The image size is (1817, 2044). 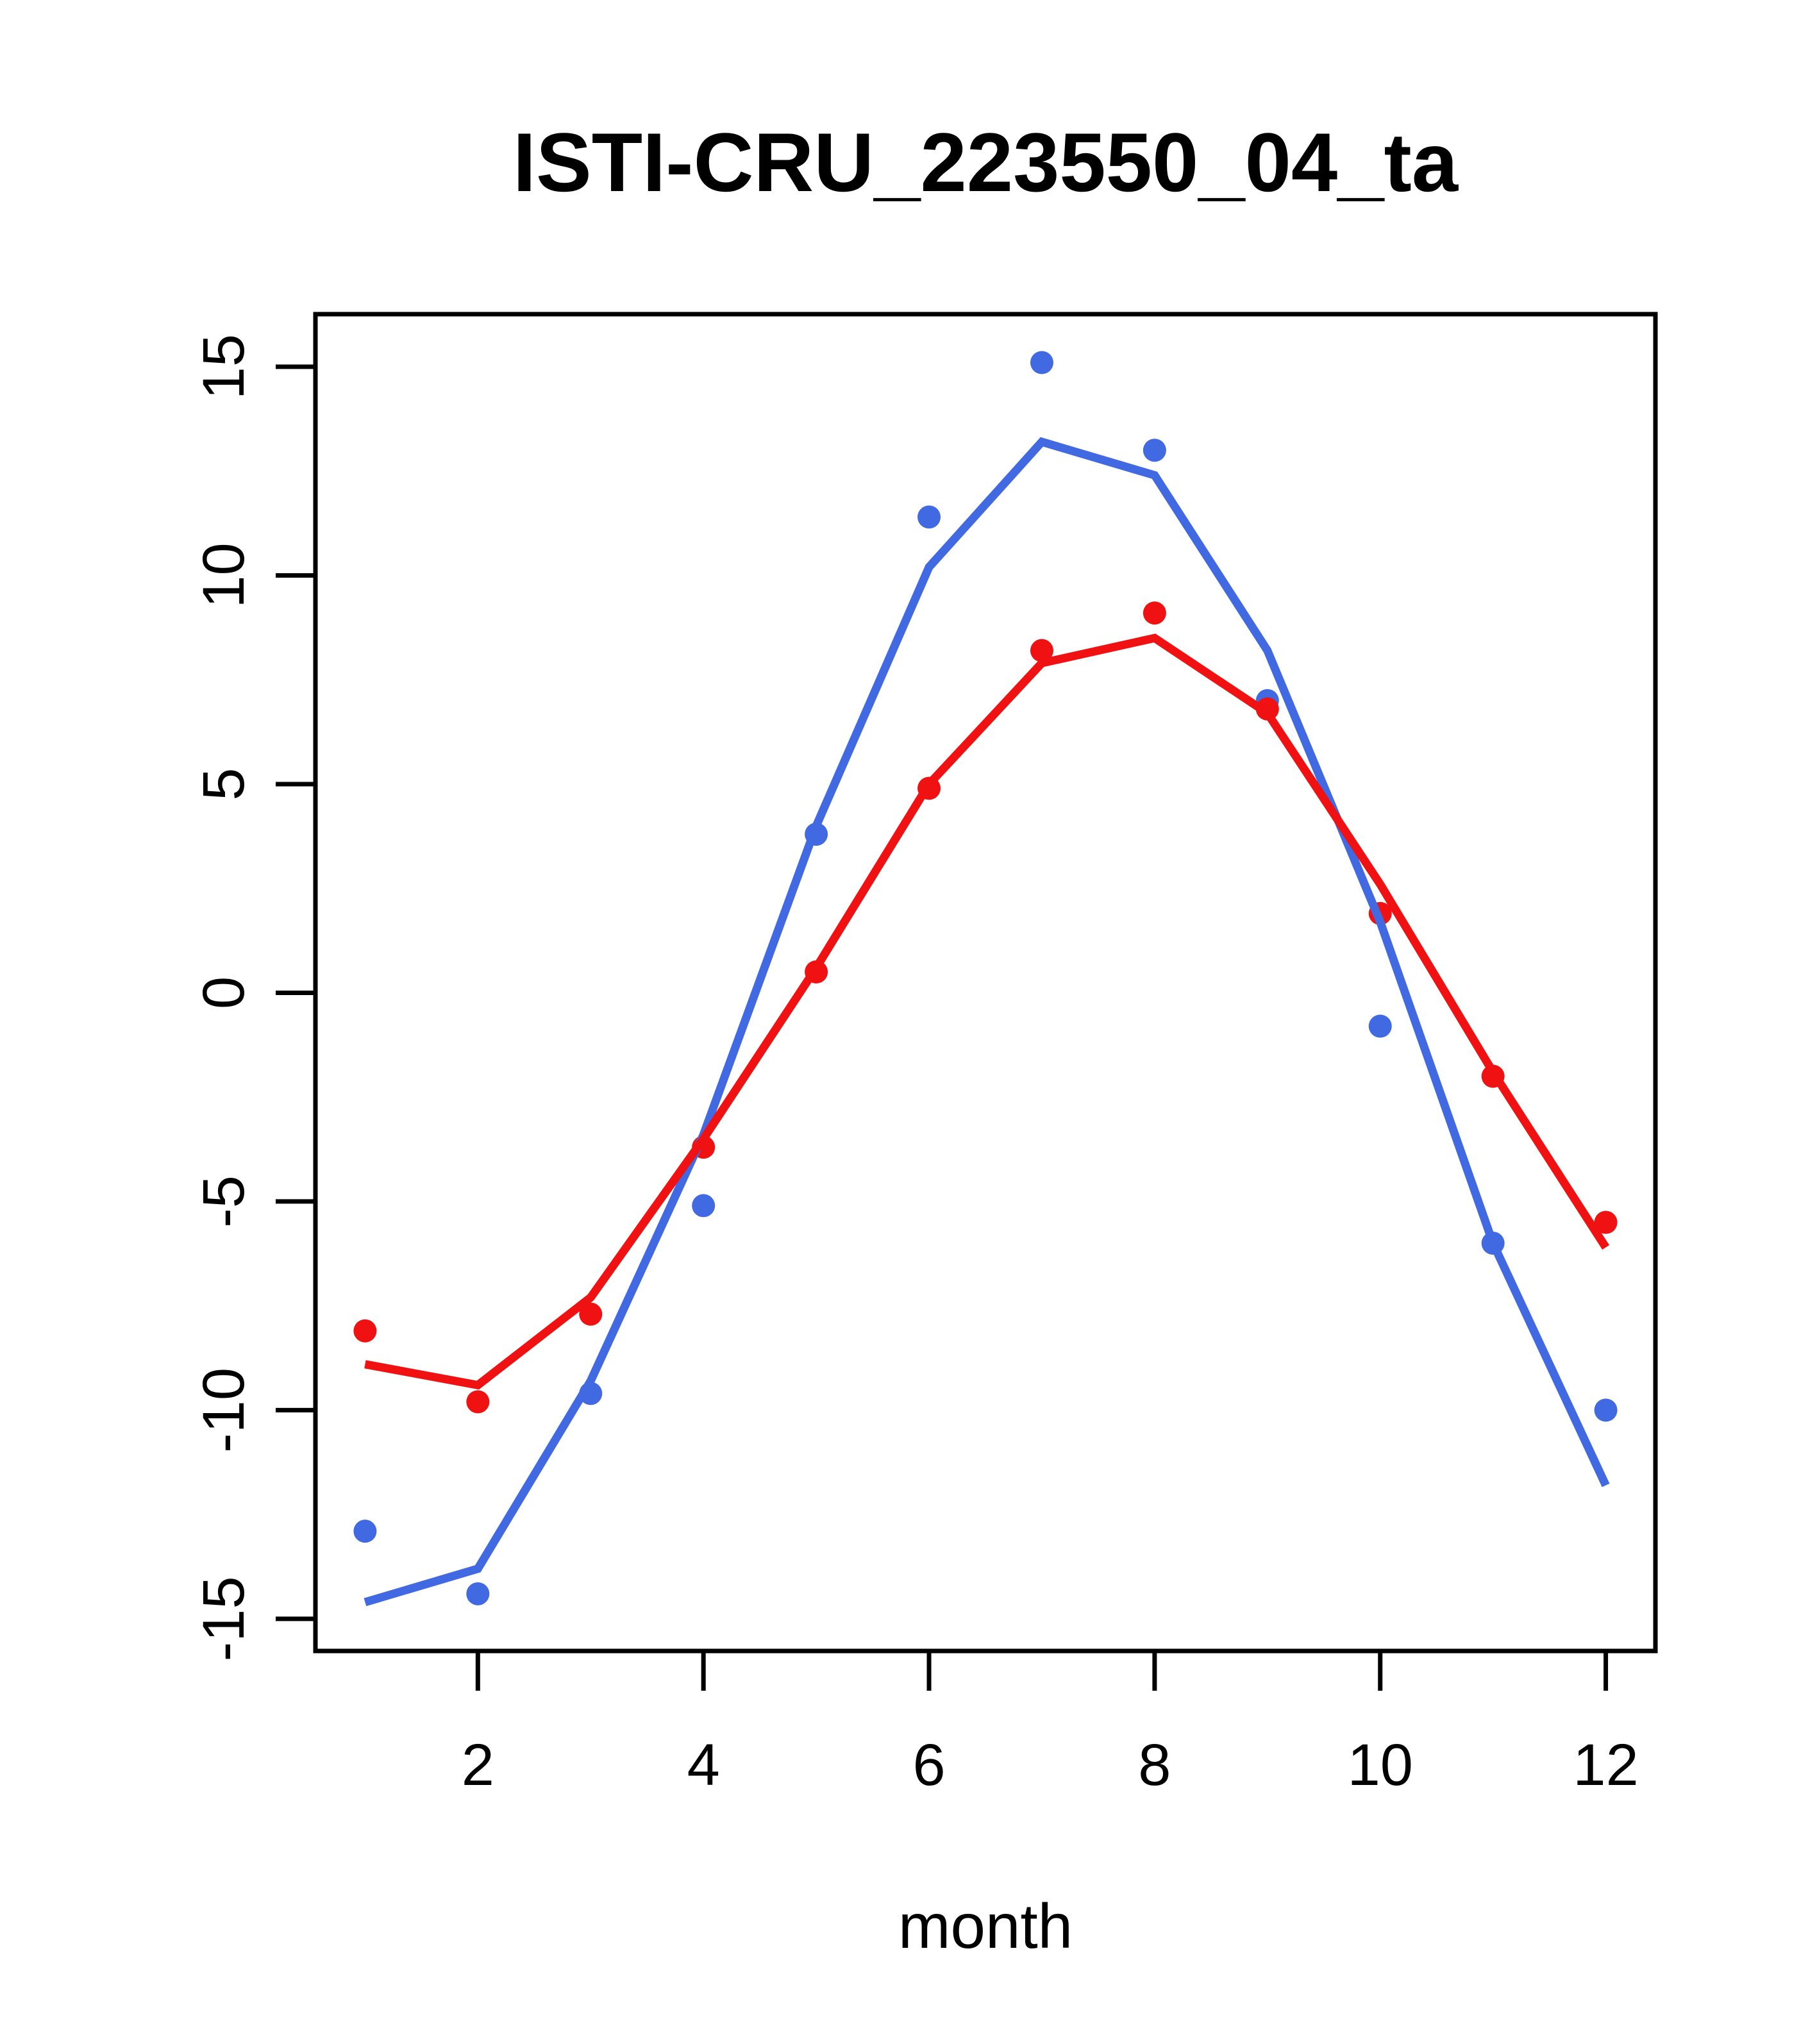 I want to click on x-axis-label: month, so click(x=986, y=1926).